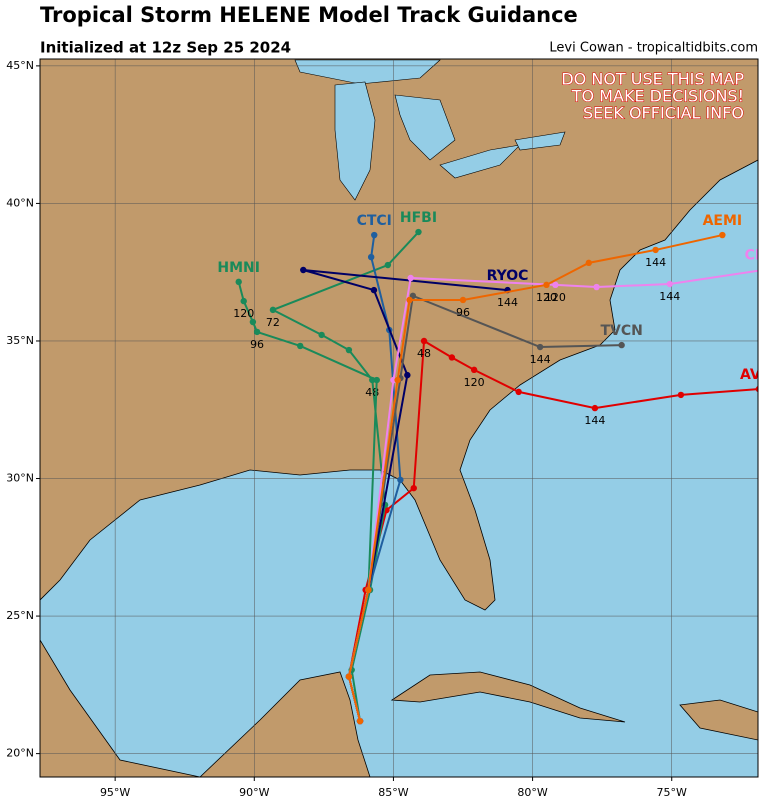  I want to click on warning-text: DO NOT USE THIS MAP, so click(652, 79).